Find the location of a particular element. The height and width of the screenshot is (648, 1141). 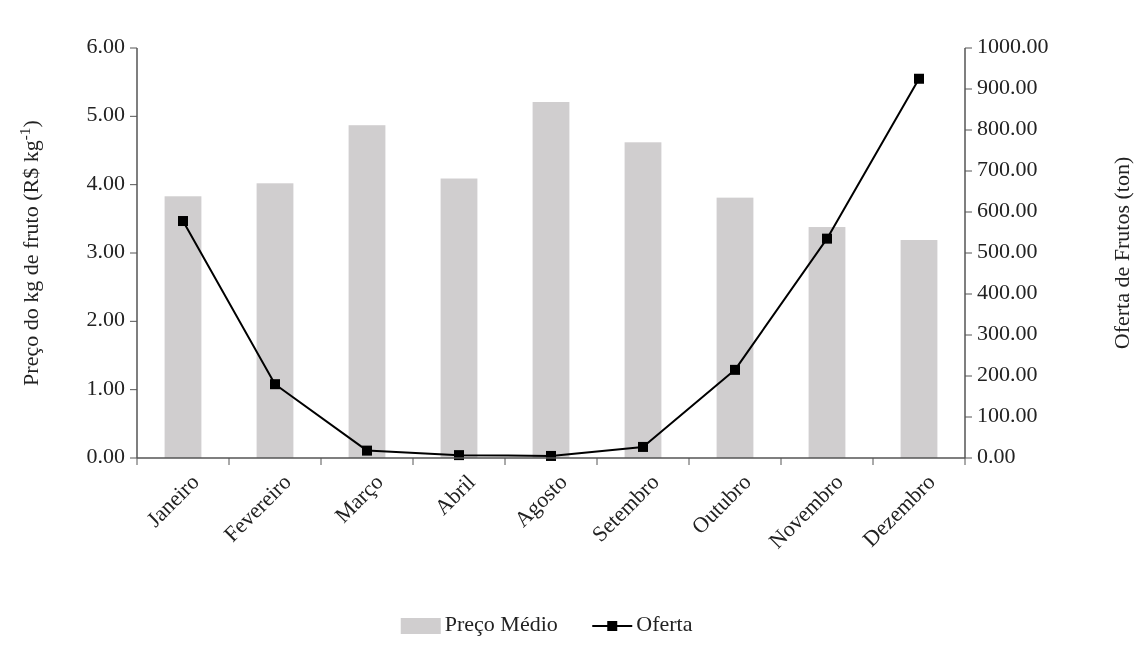

legend-label: Oferta is located at coordinates (664, 624).